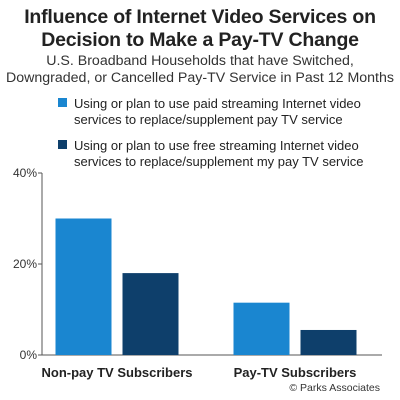  What do you see at coordinates (200, 17) in the screenshot?
I see `chart-title-line-1: Influence of Internet Video Services on` at bounding box center [200, 17].